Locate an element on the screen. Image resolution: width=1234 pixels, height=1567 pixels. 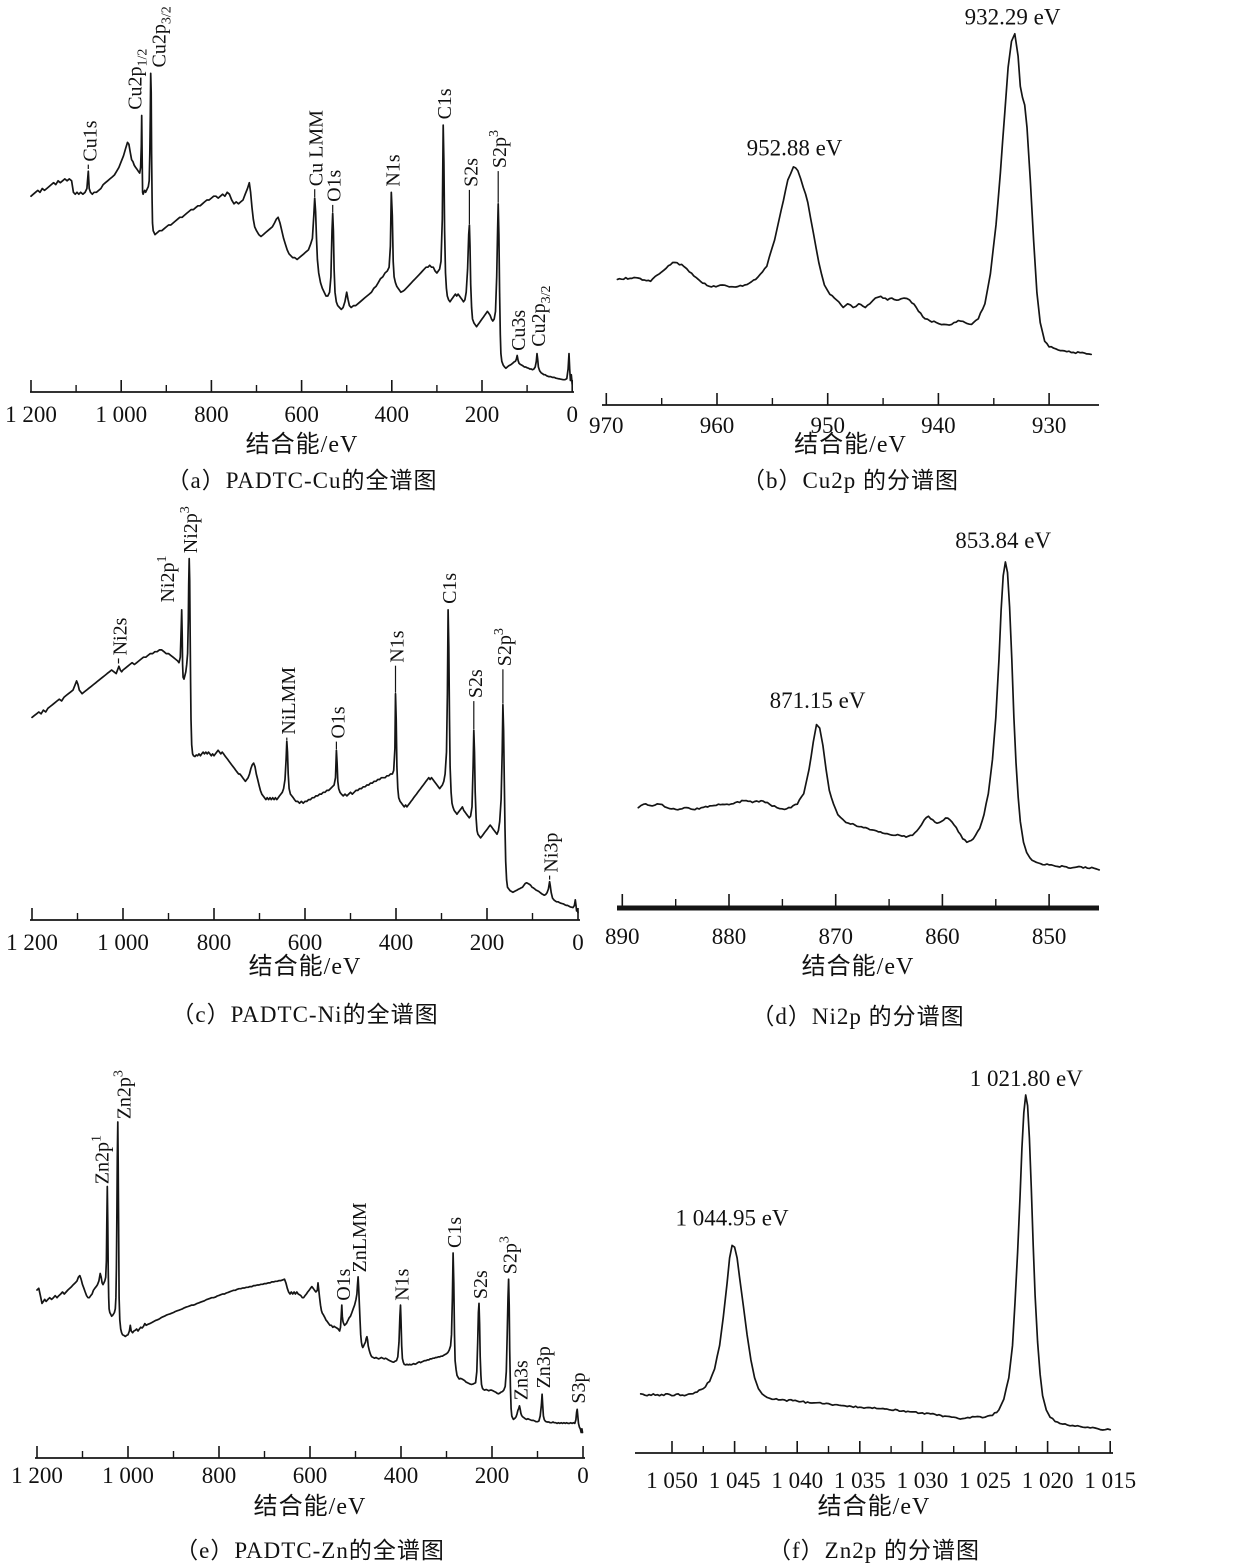
tick-label: 950 is located at coordinates (827, 425).